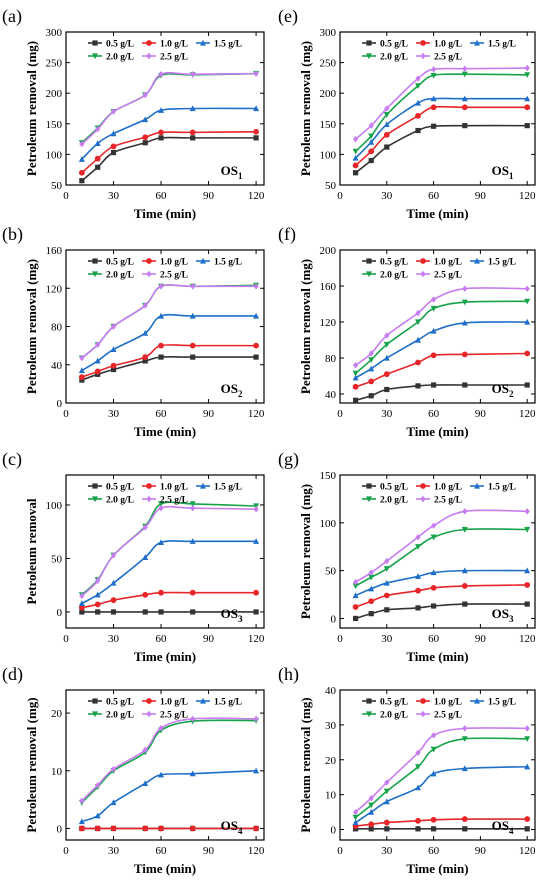  What do you see at coordinates (328, 33) in the screenshot?
I see `y-tick-label: 300` at bounding box center [328, 33].